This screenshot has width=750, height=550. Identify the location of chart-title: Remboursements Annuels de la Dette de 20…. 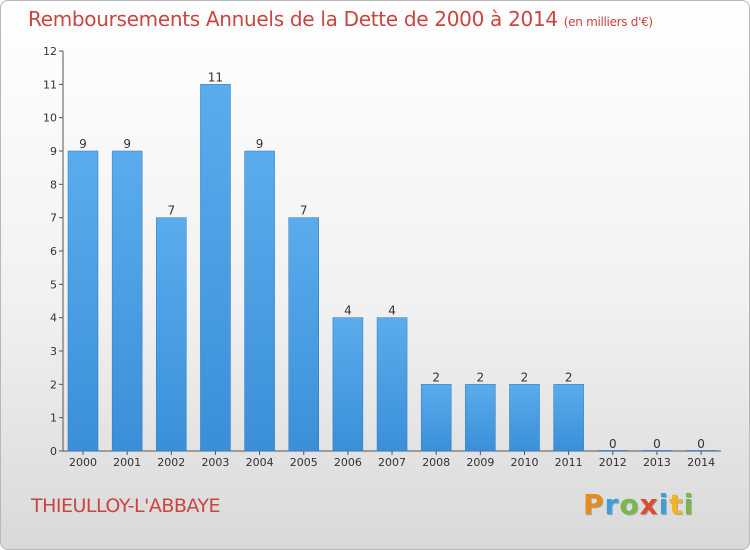
(340, 19).